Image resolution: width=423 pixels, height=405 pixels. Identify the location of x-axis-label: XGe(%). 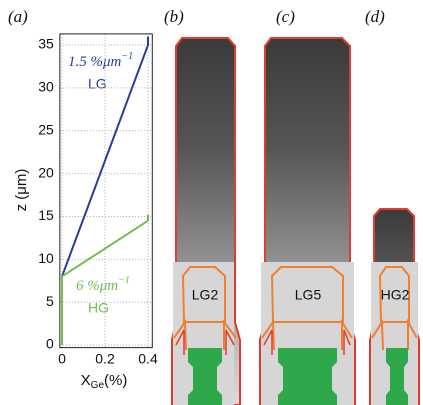
(104, 381).